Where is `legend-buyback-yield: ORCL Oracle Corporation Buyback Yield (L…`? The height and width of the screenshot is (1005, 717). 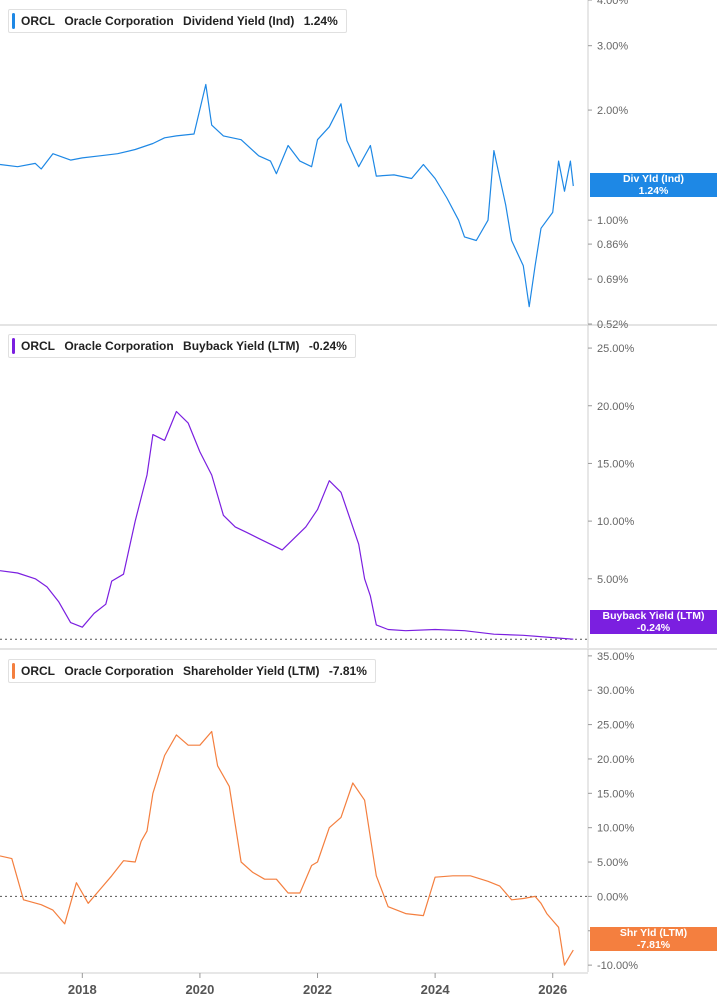
legend-buyback-yield: ORCL Oracle Corporation Buyback Yield (L… is located at coordinates (182, 346).